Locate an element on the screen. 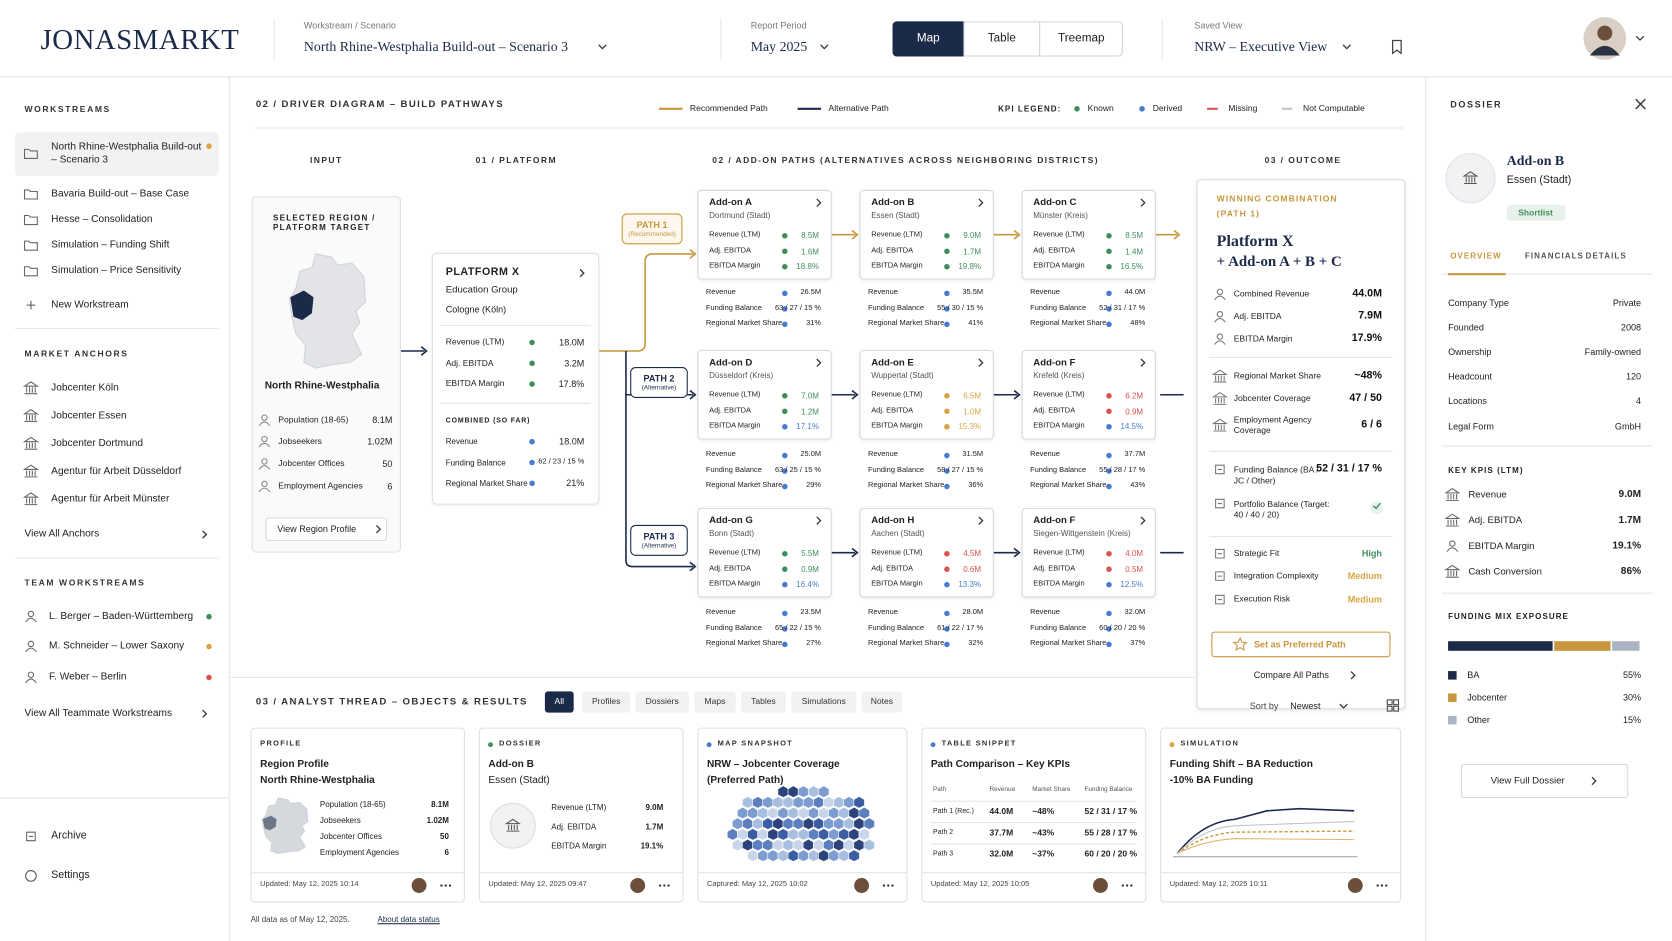 This screenshot has height=941, width=1672. workstream-item: Simulation – Price Sensitivity is located at coordinates (116, 270).